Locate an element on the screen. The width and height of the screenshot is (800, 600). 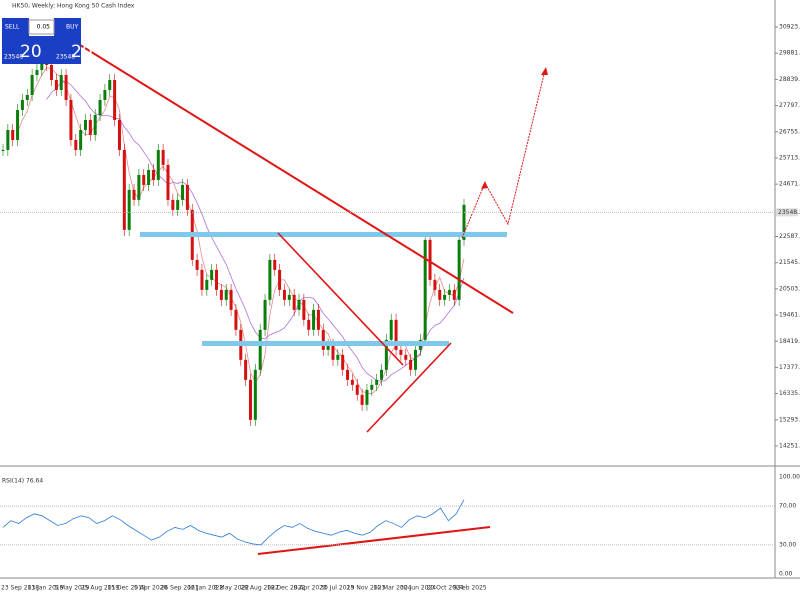
x-tick-label: 10 Mar 2024 is located at coordinates (392, 588).